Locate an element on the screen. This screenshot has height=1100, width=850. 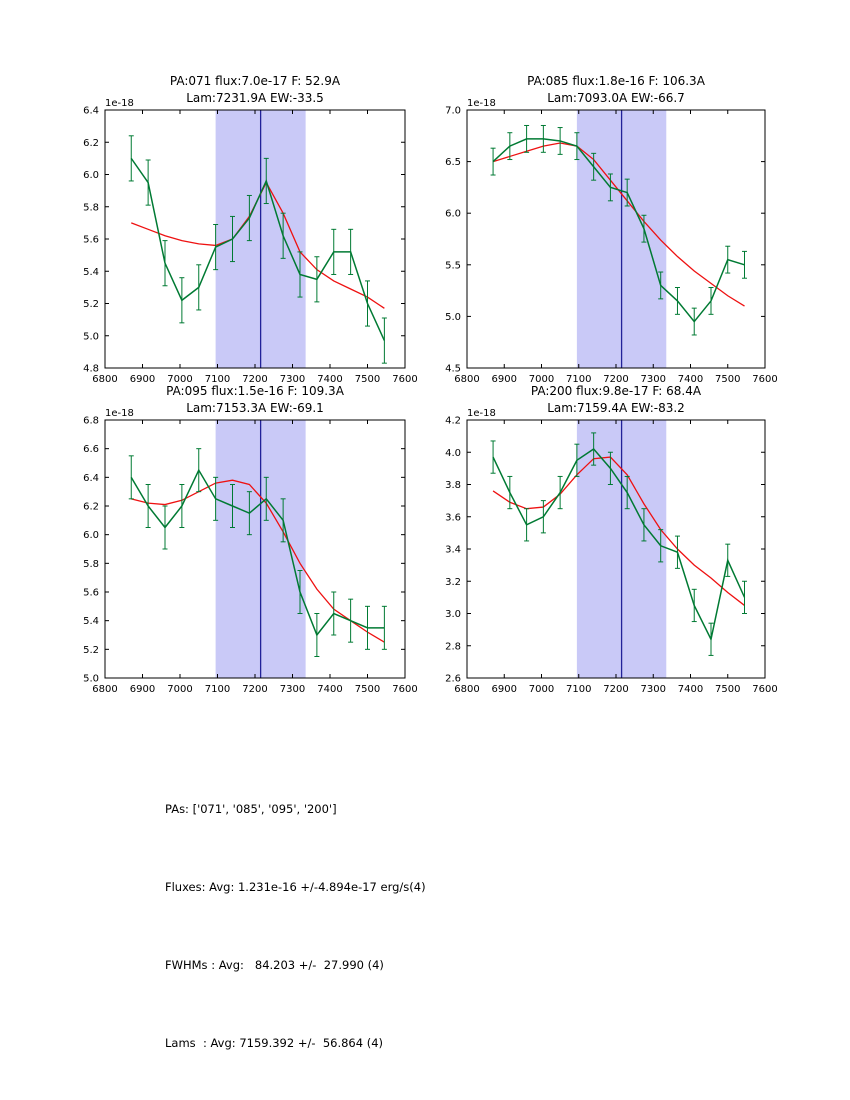
chart-title-line2: Lam:7159.4A EW:-83.2 is located at coordinates (616, 408).